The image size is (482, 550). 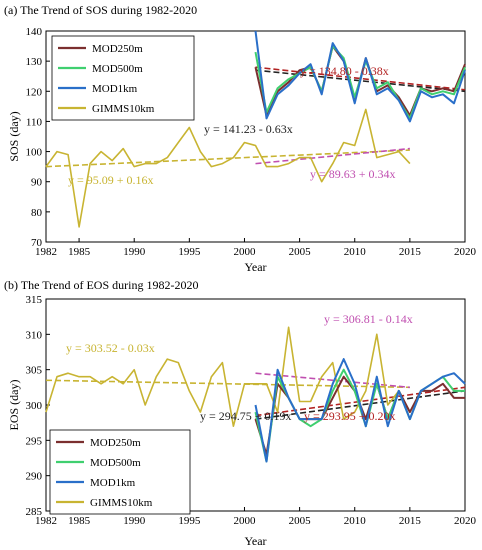 What do you see at coordinates (244, 252) in the screenshot?
I see `sos-x-tick-label-2000: 2000` at bounding box center [244, 252].